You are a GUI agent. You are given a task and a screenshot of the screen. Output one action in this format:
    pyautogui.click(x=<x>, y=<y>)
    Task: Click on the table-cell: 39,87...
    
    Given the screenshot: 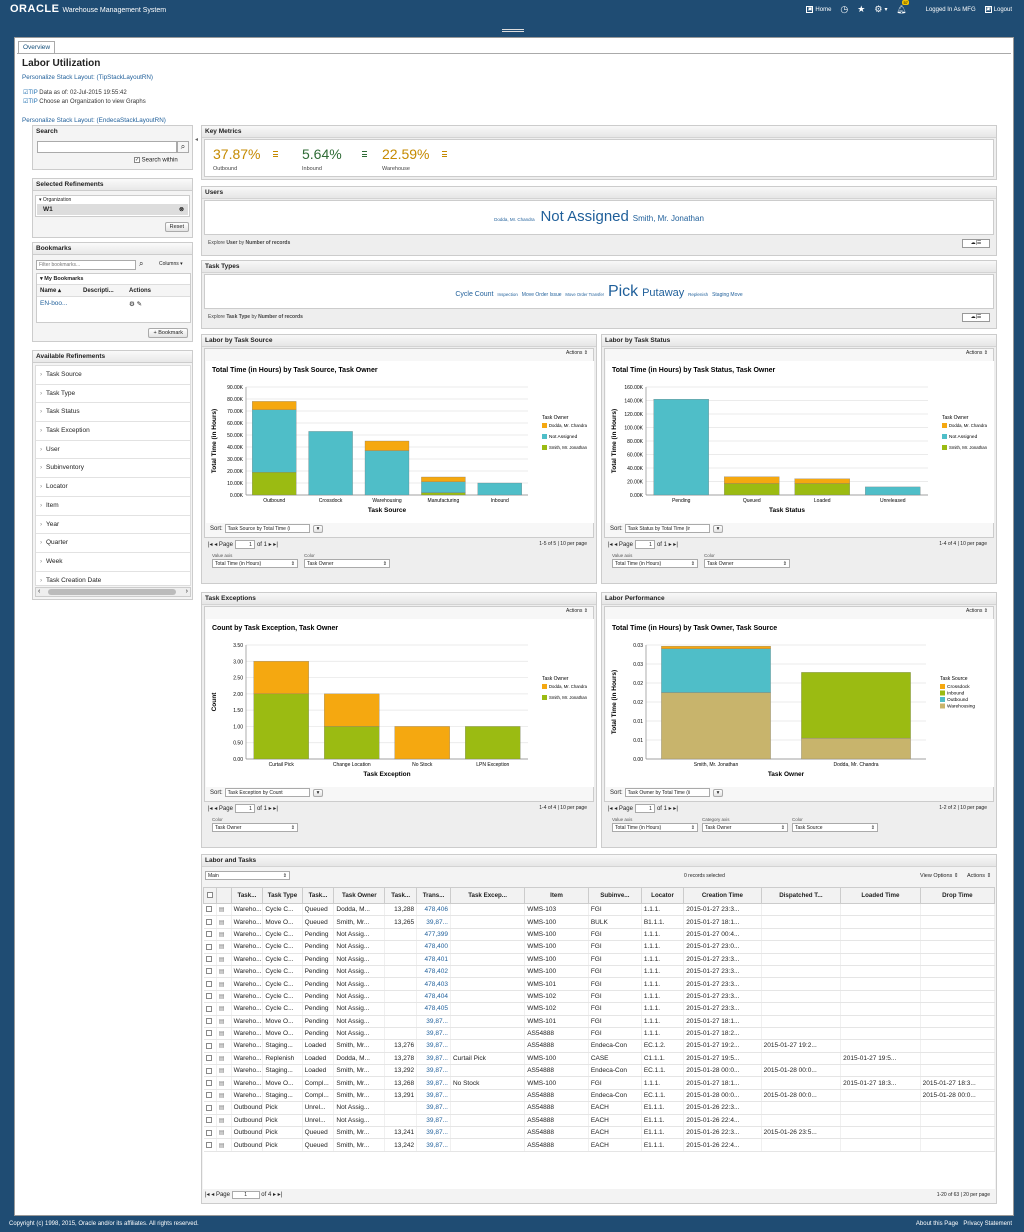 What is the action you would take?
    pyautogui.click(x=433, y=1034)
    